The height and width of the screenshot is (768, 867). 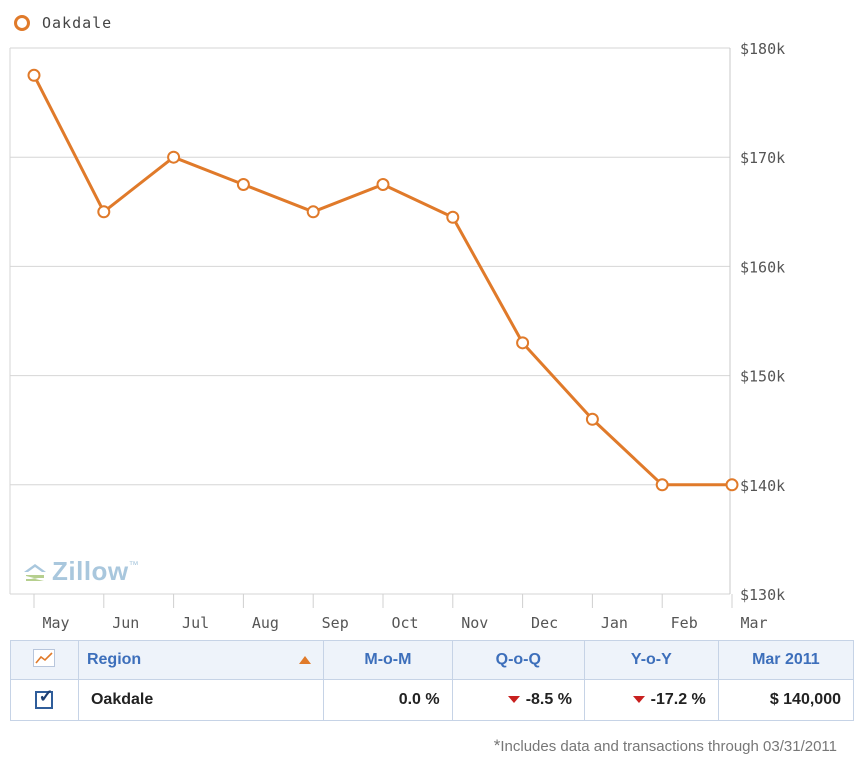 I want to click on table-row: ✓ Oakdale 0.0 % -8.5 % -17.2 % $ 140,000, so click(x=432, y=700).